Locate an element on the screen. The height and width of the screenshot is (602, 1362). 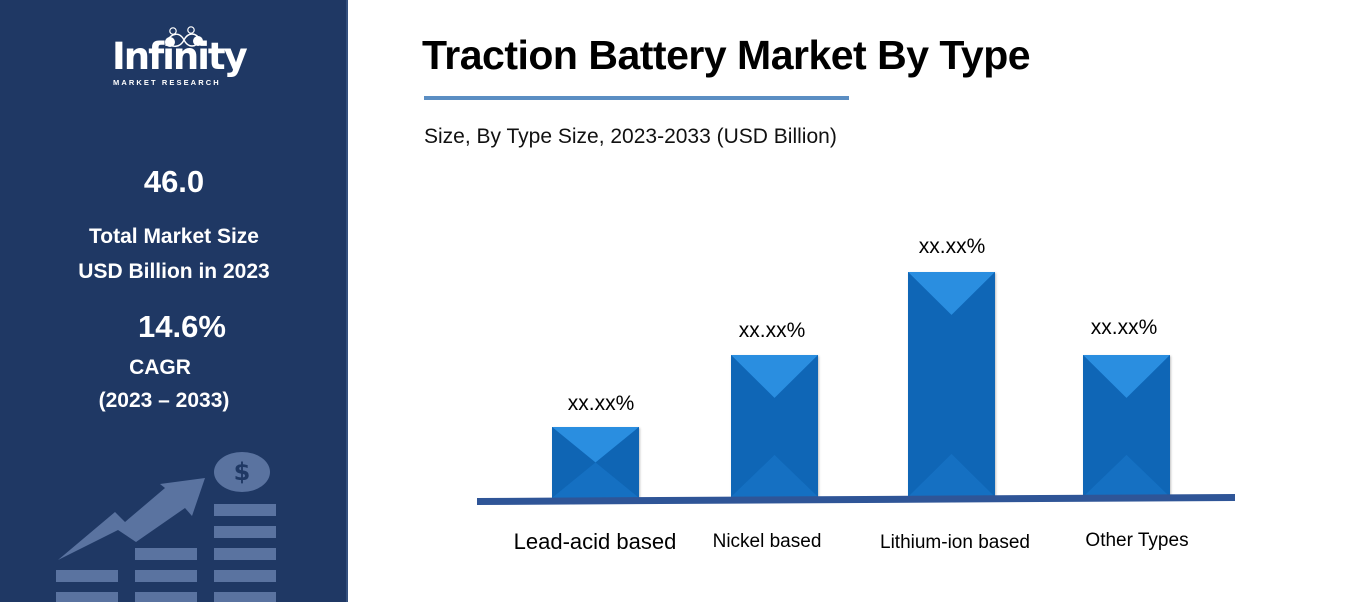
category-label: Lead-acid based is located at coordinates (595, 541).